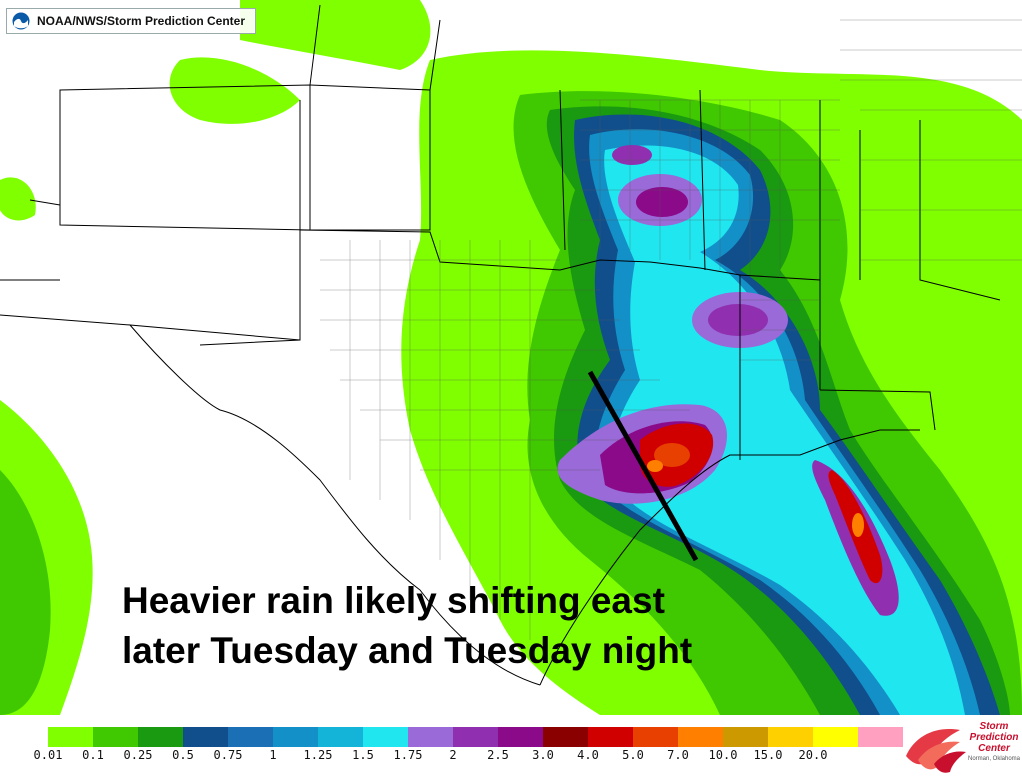 This screenshot has height=777, width=1022. Describe the element at coordinates (21, 21) in the screenshot. I see `noaa-logo-icon` at that location.